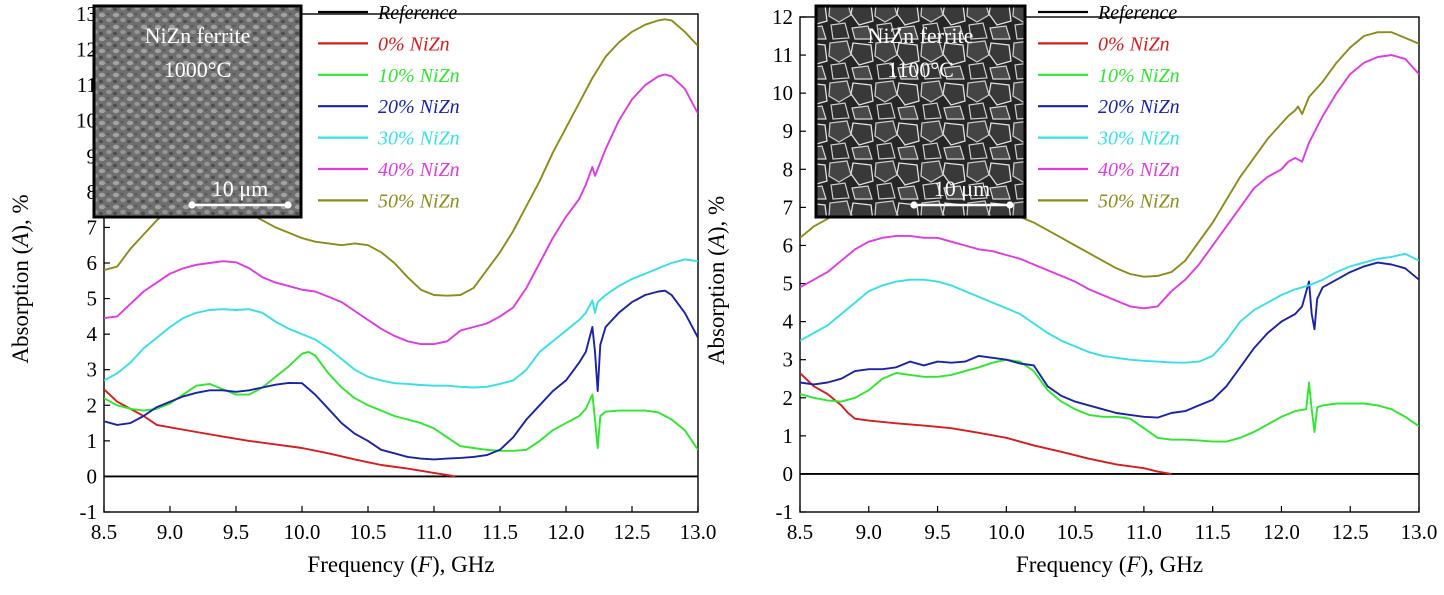 The image size is (1444, 595). What do you see at coordinates (1006, 532) in the screenshot?
I see `x-tick-label: 10.0` at bounding box center [1006, 532].